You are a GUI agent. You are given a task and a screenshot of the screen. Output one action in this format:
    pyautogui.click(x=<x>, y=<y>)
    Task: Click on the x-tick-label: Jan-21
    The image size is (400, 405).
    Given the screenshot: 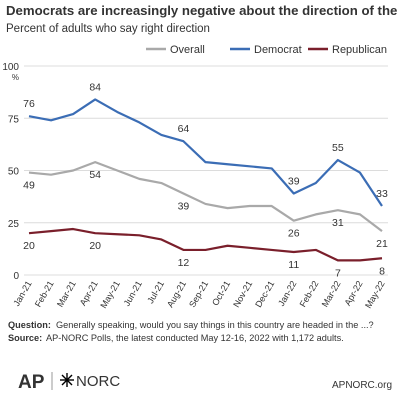 What is the action you would take?
    pyautogui.click(x=22, y=293)
    